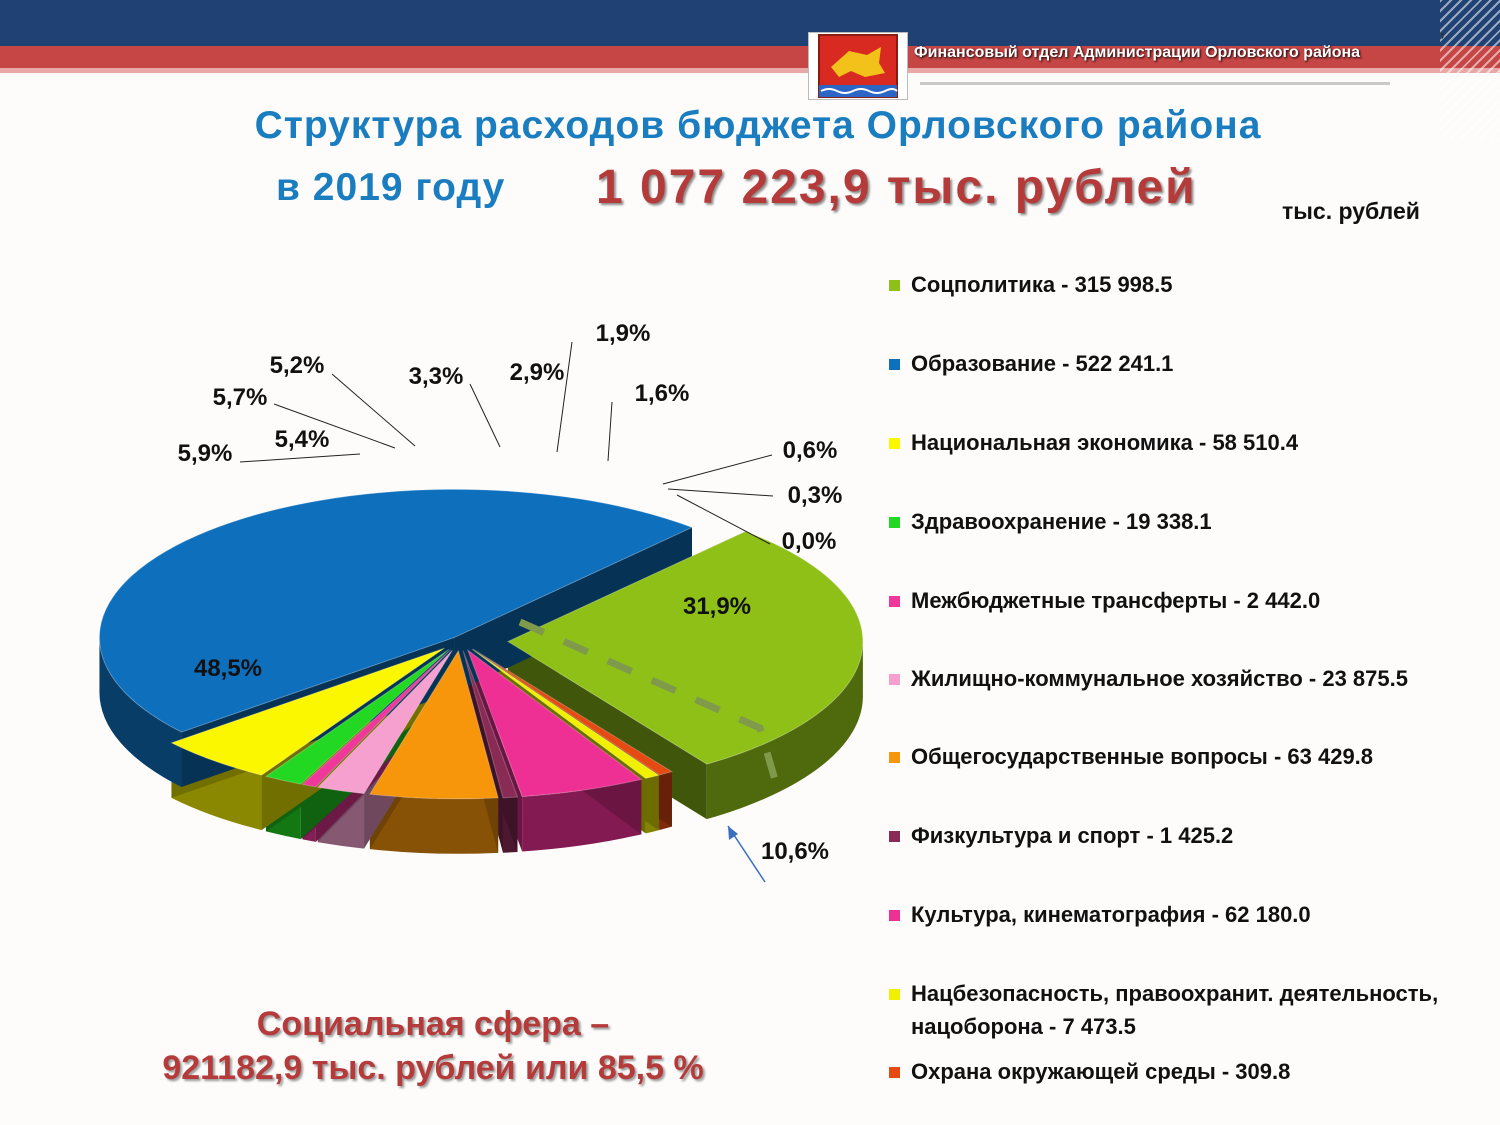 This screenshot has width=1500, height=1125. I want to click on pie-percent-label: 3,3%, so click(436, 376).